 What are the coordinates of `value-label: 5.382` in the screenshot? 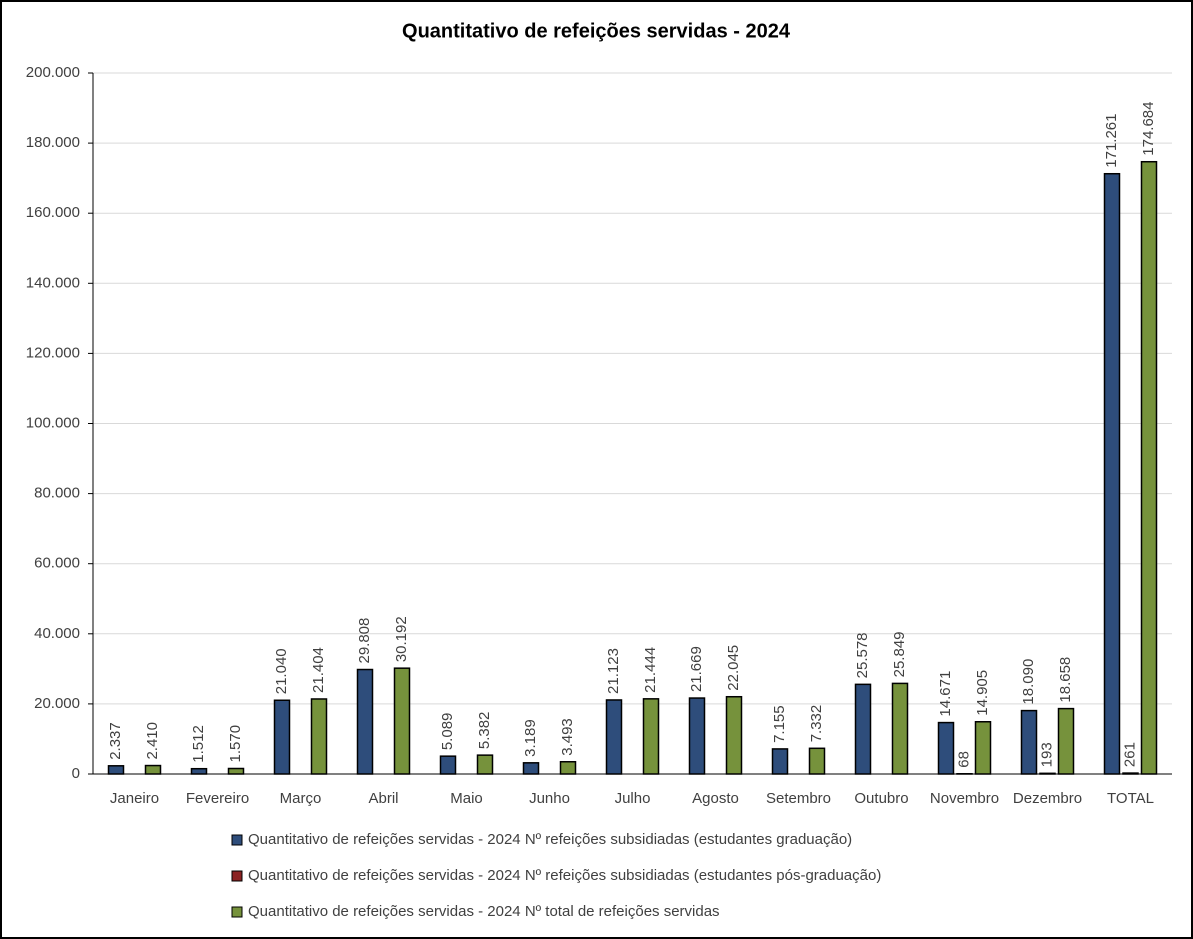 It's located at (484, 731).